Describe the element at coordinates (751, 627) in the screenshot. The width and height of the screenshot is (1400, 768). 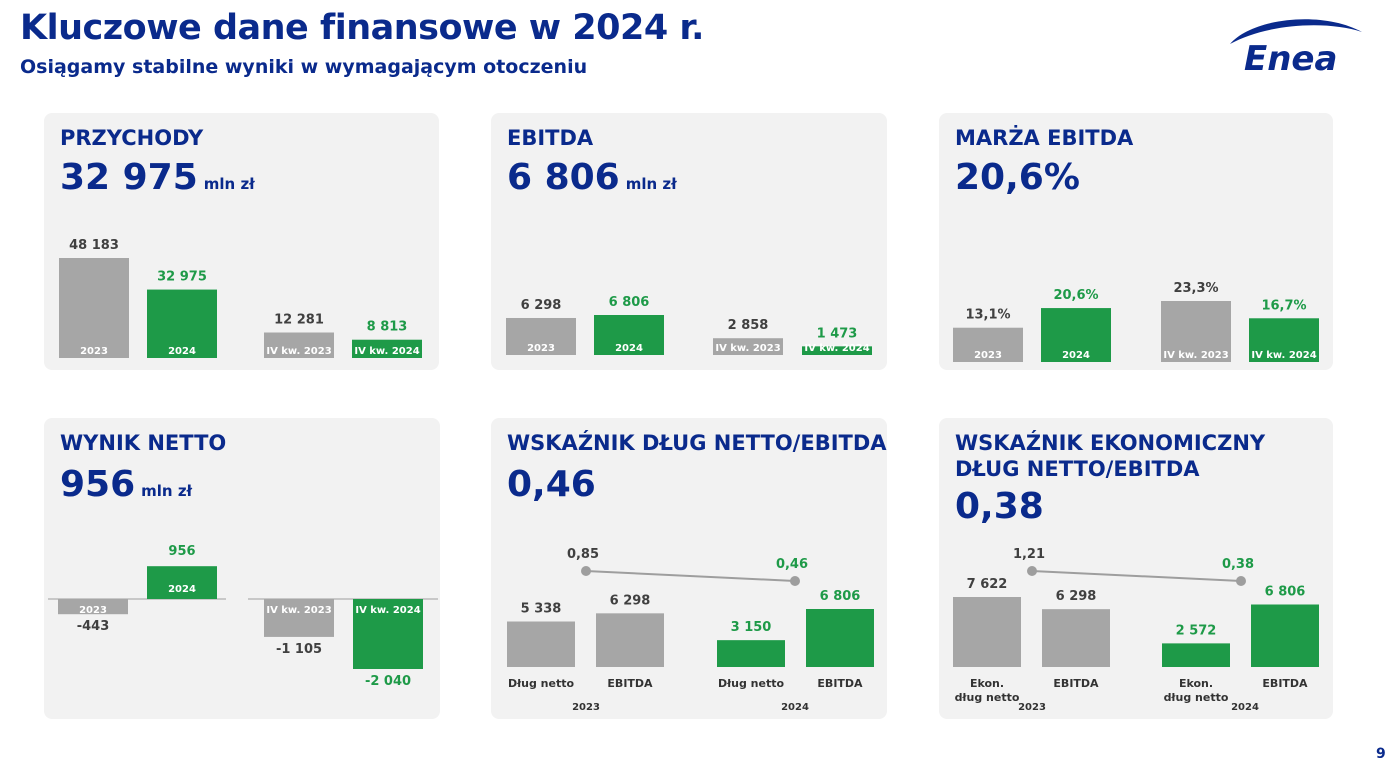
I see `bar-value-label-2: 3 150` at that location.